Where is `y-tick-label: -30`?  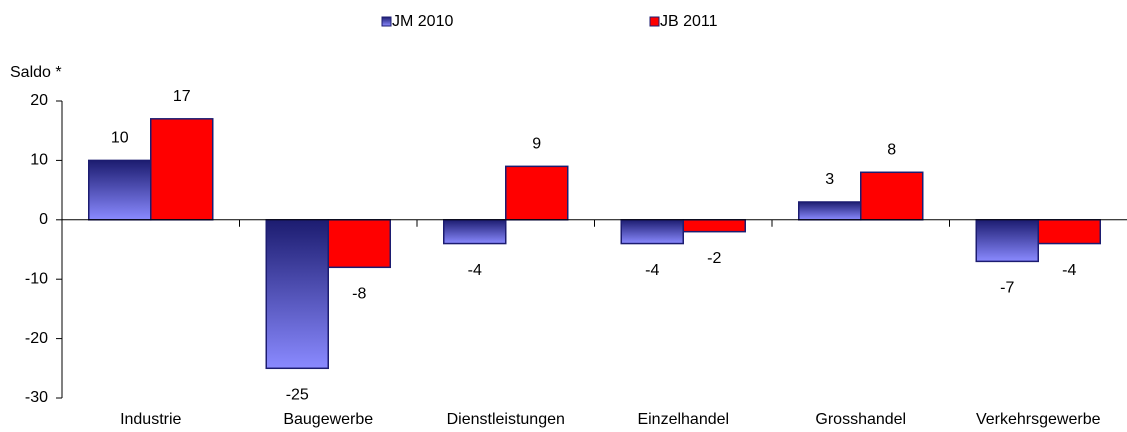 y-tick-label: -30 is located at coordinates (36, 397).